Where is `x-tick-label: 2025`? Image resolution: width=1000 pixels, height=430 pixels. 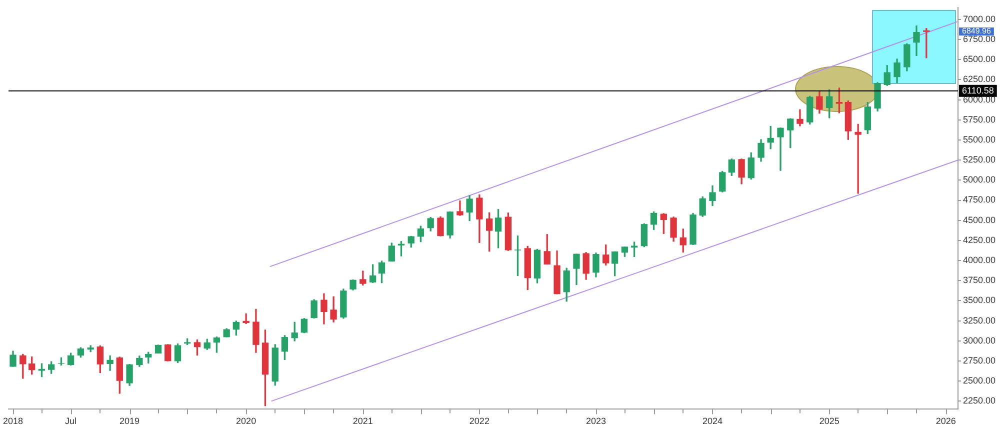
x-tick-label: 2025 is located at coordinates (829, 421).